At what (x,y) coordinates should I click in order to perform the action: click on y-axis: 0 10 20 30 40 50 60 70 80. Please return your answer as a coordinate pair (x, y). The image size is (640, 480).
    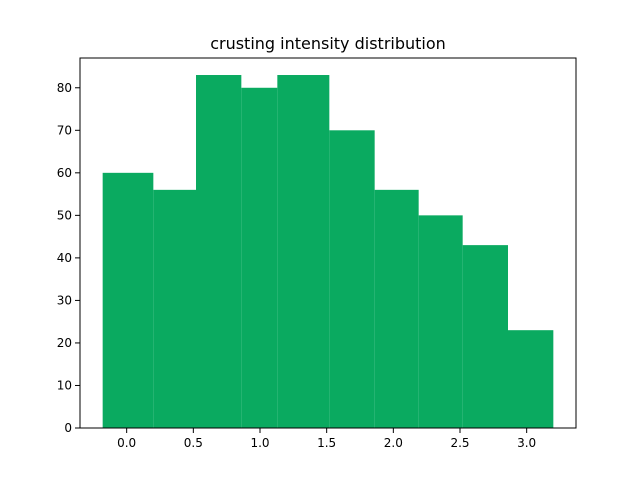
    Looking at the image, I should click on (68, 258).